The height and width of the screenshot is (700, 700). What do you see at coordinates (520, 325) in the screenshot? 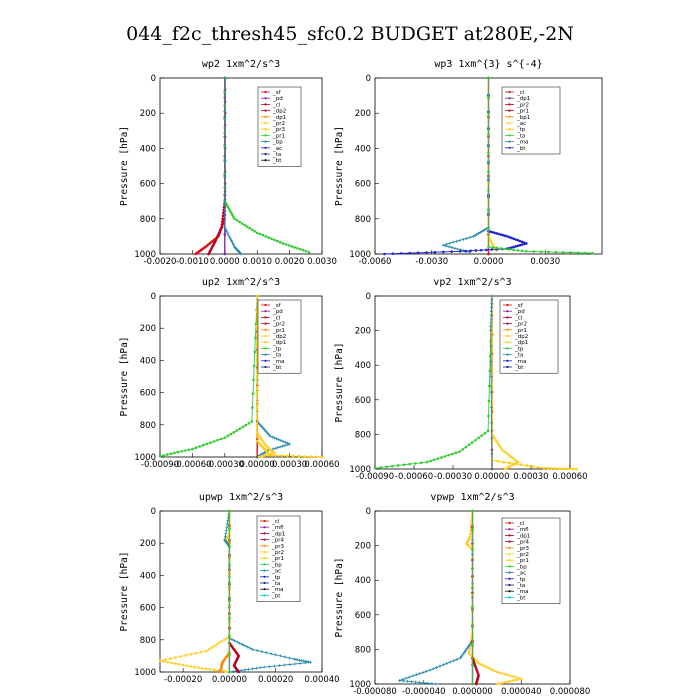
I see `legend-entry: _pr2` at bounding box center [520, 325].